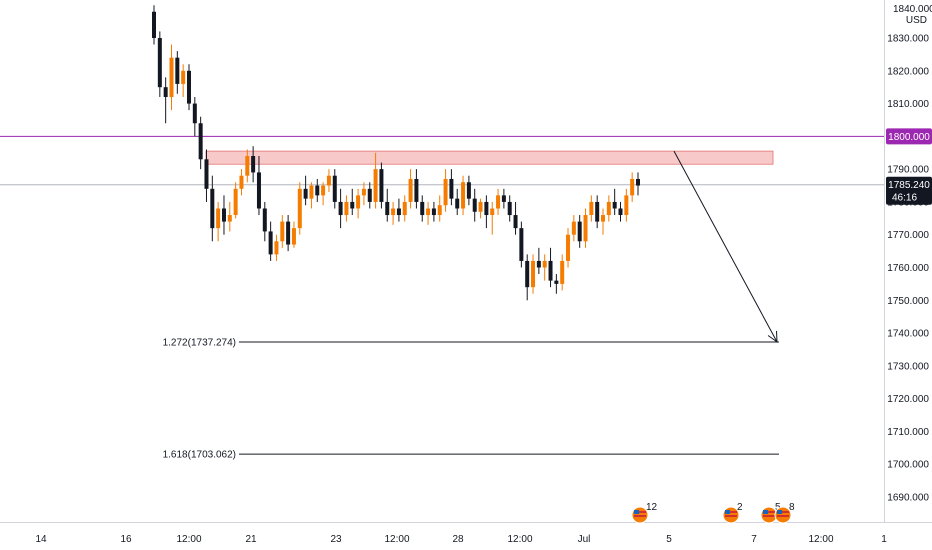  What do you see at coordinates (669, 539) in the screenshot?
I see `time-tick-label: 5` at bounding box center [669, 539].